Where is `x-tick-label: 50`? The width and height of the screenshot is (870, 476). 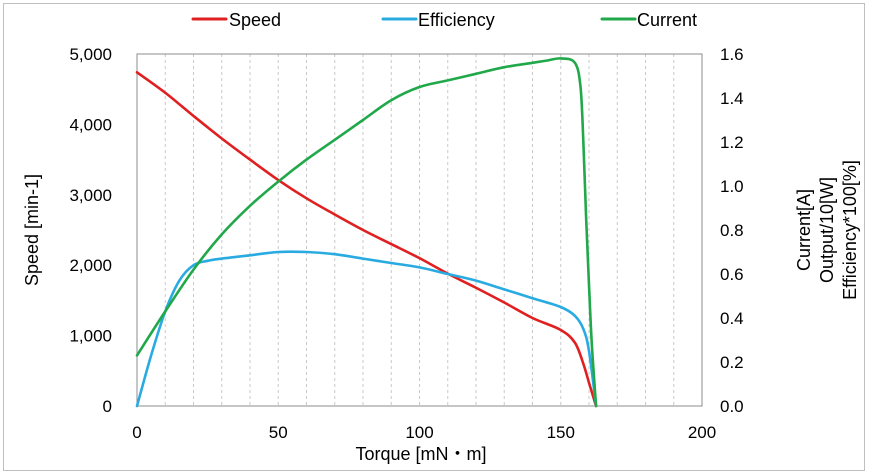 x-tick-label: 50 is located at coordinates (278, 432).